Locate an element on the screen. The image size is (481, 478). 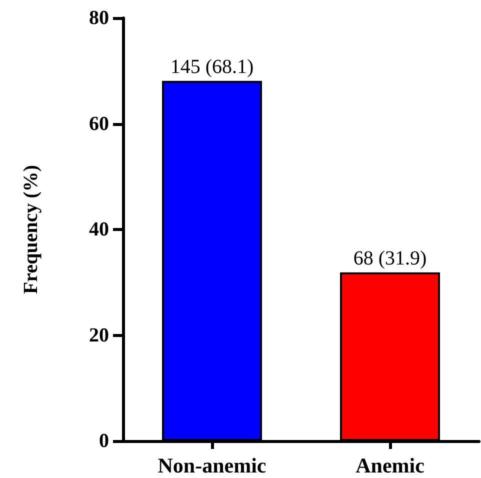
y-axis-title: Frequency (%) is located at coordinates (31, 229).